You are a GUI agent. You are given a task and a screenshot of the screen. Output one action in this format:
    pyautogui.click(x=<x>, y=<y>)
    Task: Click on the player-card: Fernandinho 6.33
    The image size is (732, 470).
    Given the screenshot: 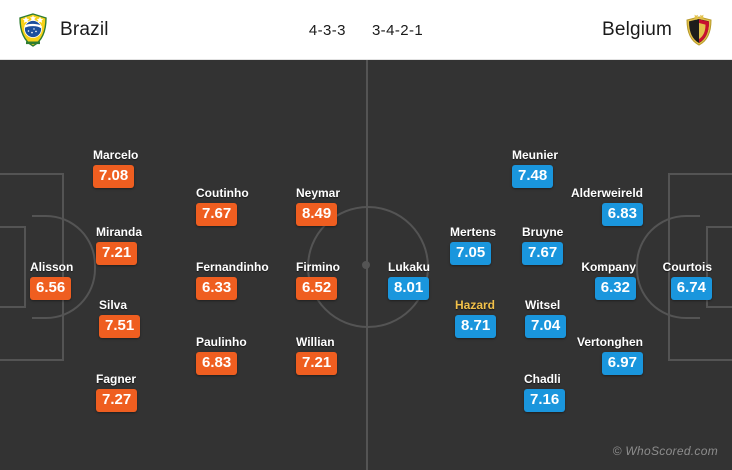 What is the action you would take?
    pyautogui.click(x=232, y=280)
    